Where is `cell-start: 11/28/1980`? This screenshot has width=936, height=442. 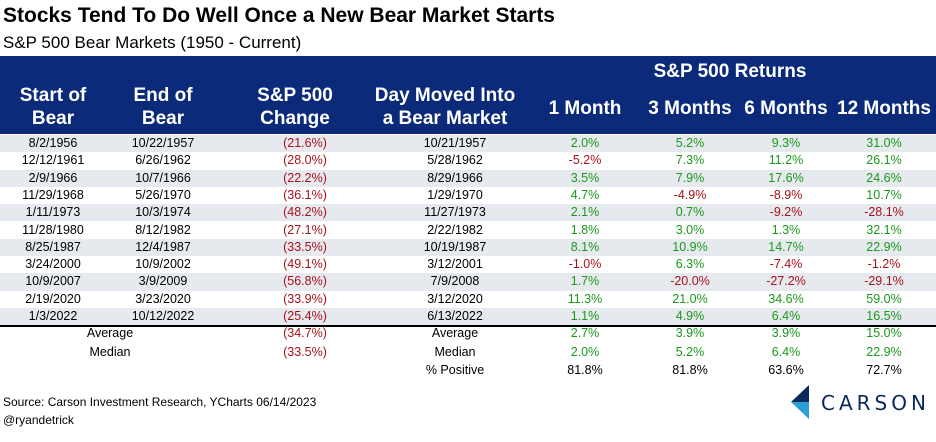
cell-start: 11/28/1980 is located at coordinates (53, 229).